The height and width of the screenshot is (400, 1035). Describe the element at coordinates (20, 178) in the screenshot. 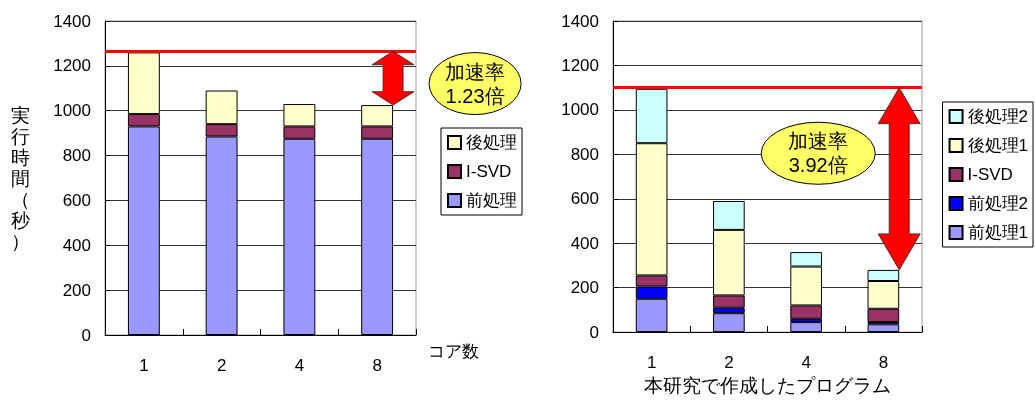

I see `y-axis-title: 実行時間（秒）` at that location.